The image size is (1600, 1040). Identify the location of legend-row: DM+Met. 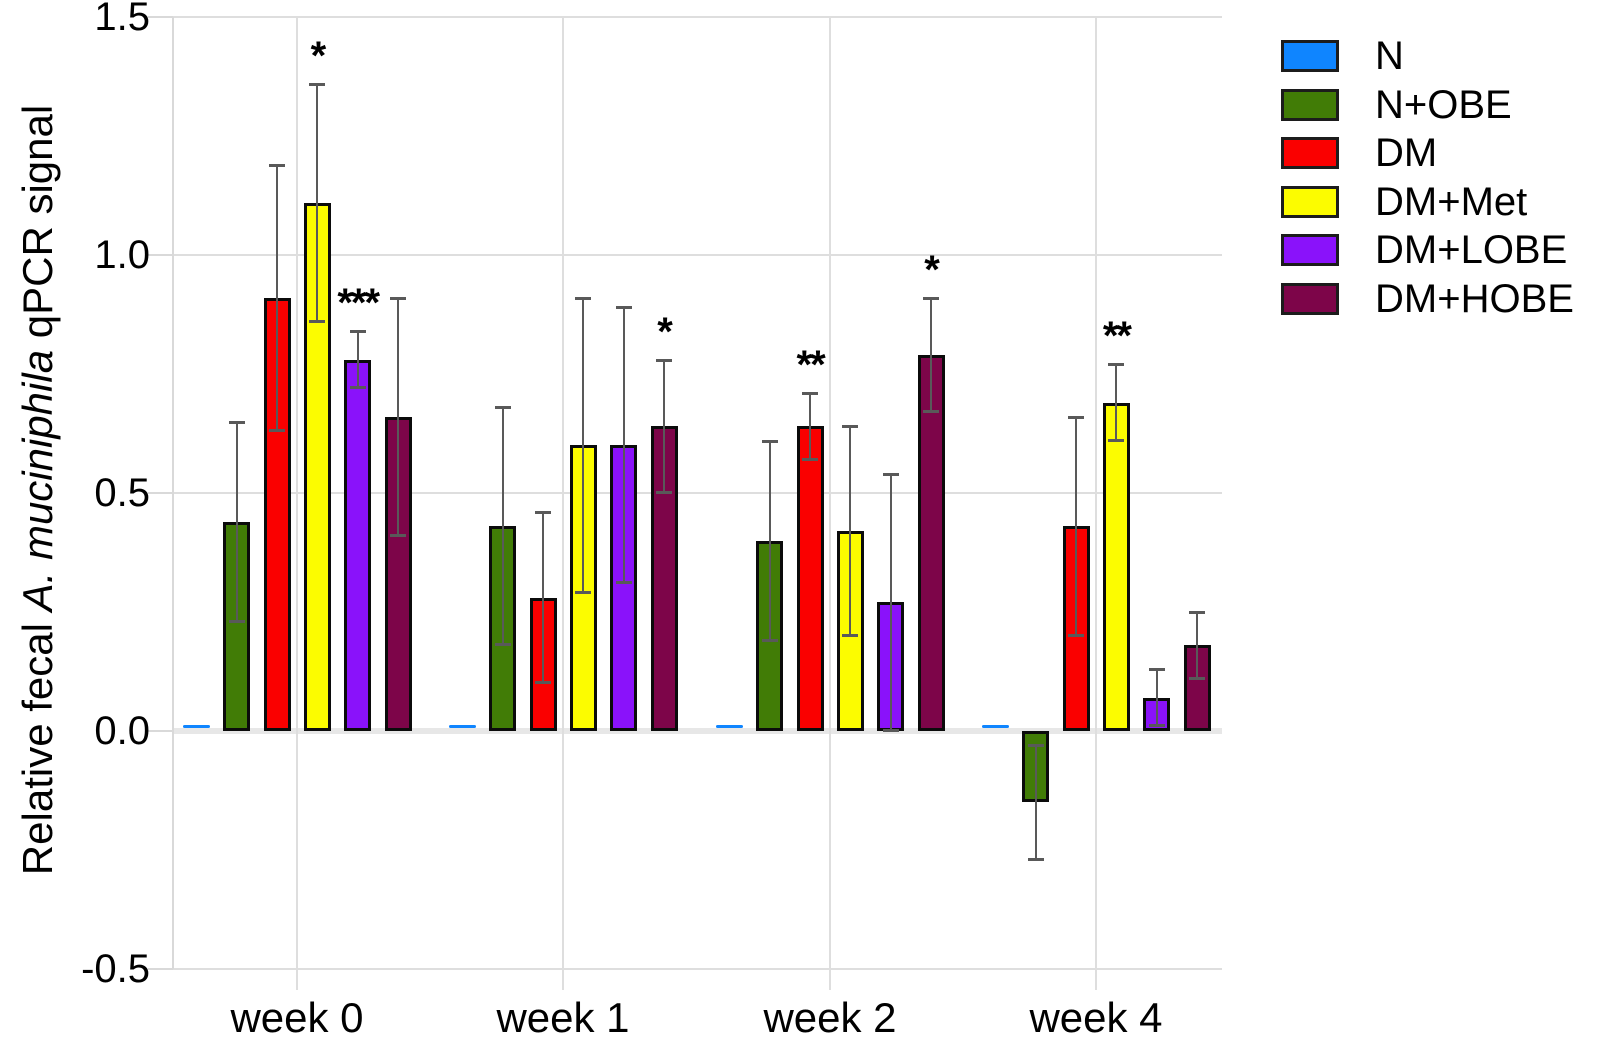
(1440, 207).